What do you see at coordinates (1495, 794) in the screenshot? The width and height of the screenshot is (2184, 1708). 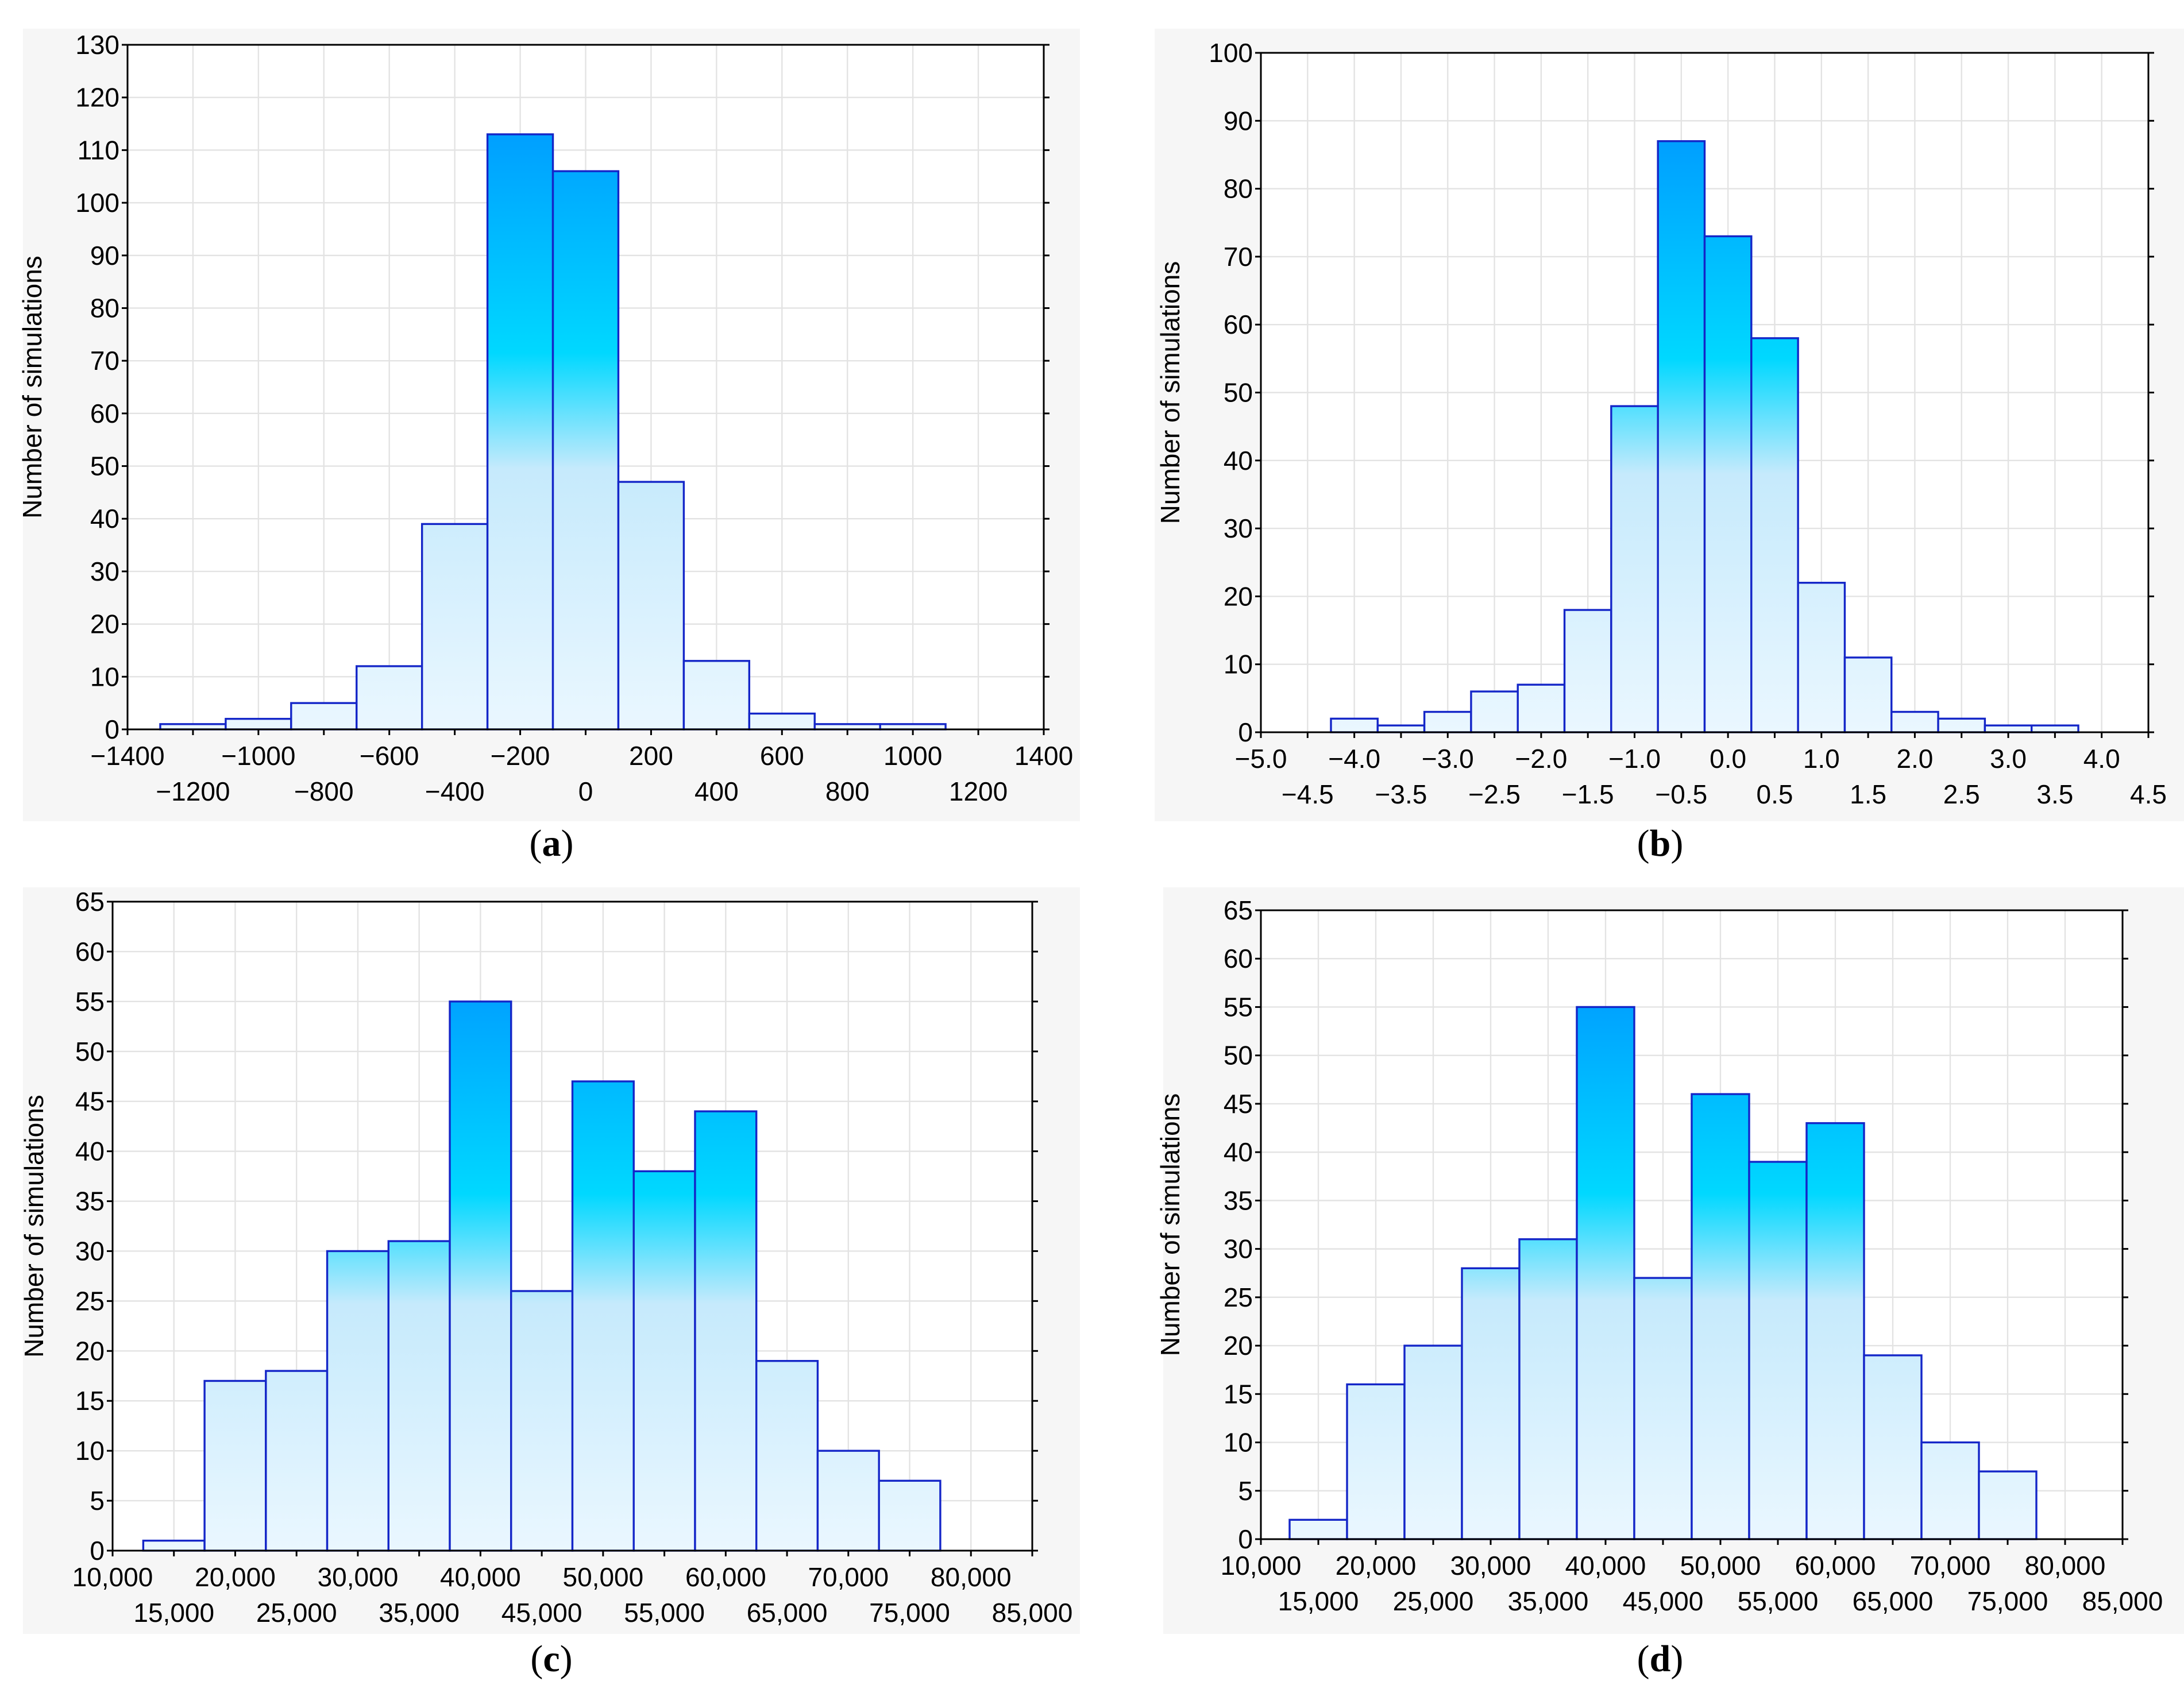 I see `x-tick-label-lower: −2.5` at bounding box center [1495, 794].